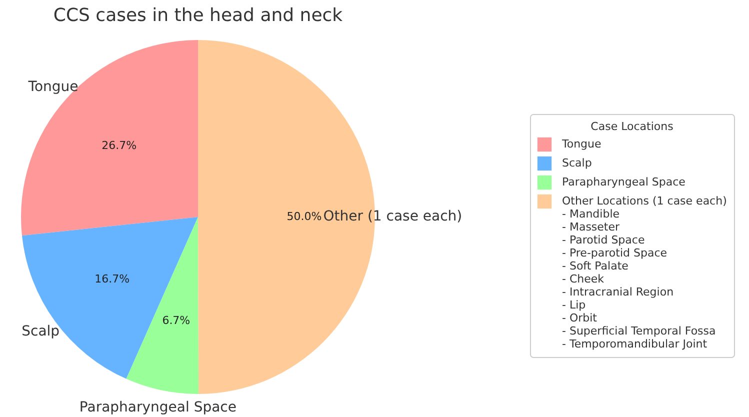 The height and width of the screenshot is (417, 749). I want to click on data-label: 26.7%, so click(119, 145).